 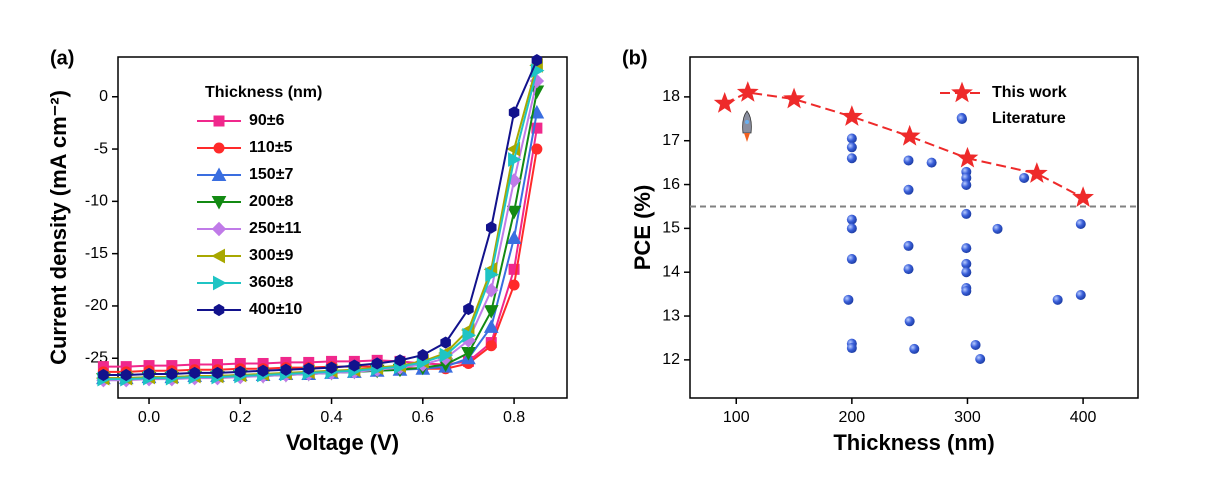 What do you see at coordinates (635, 58) in the screenshot?
I see `panel-label: (b)` at bounding box center [635, 58].